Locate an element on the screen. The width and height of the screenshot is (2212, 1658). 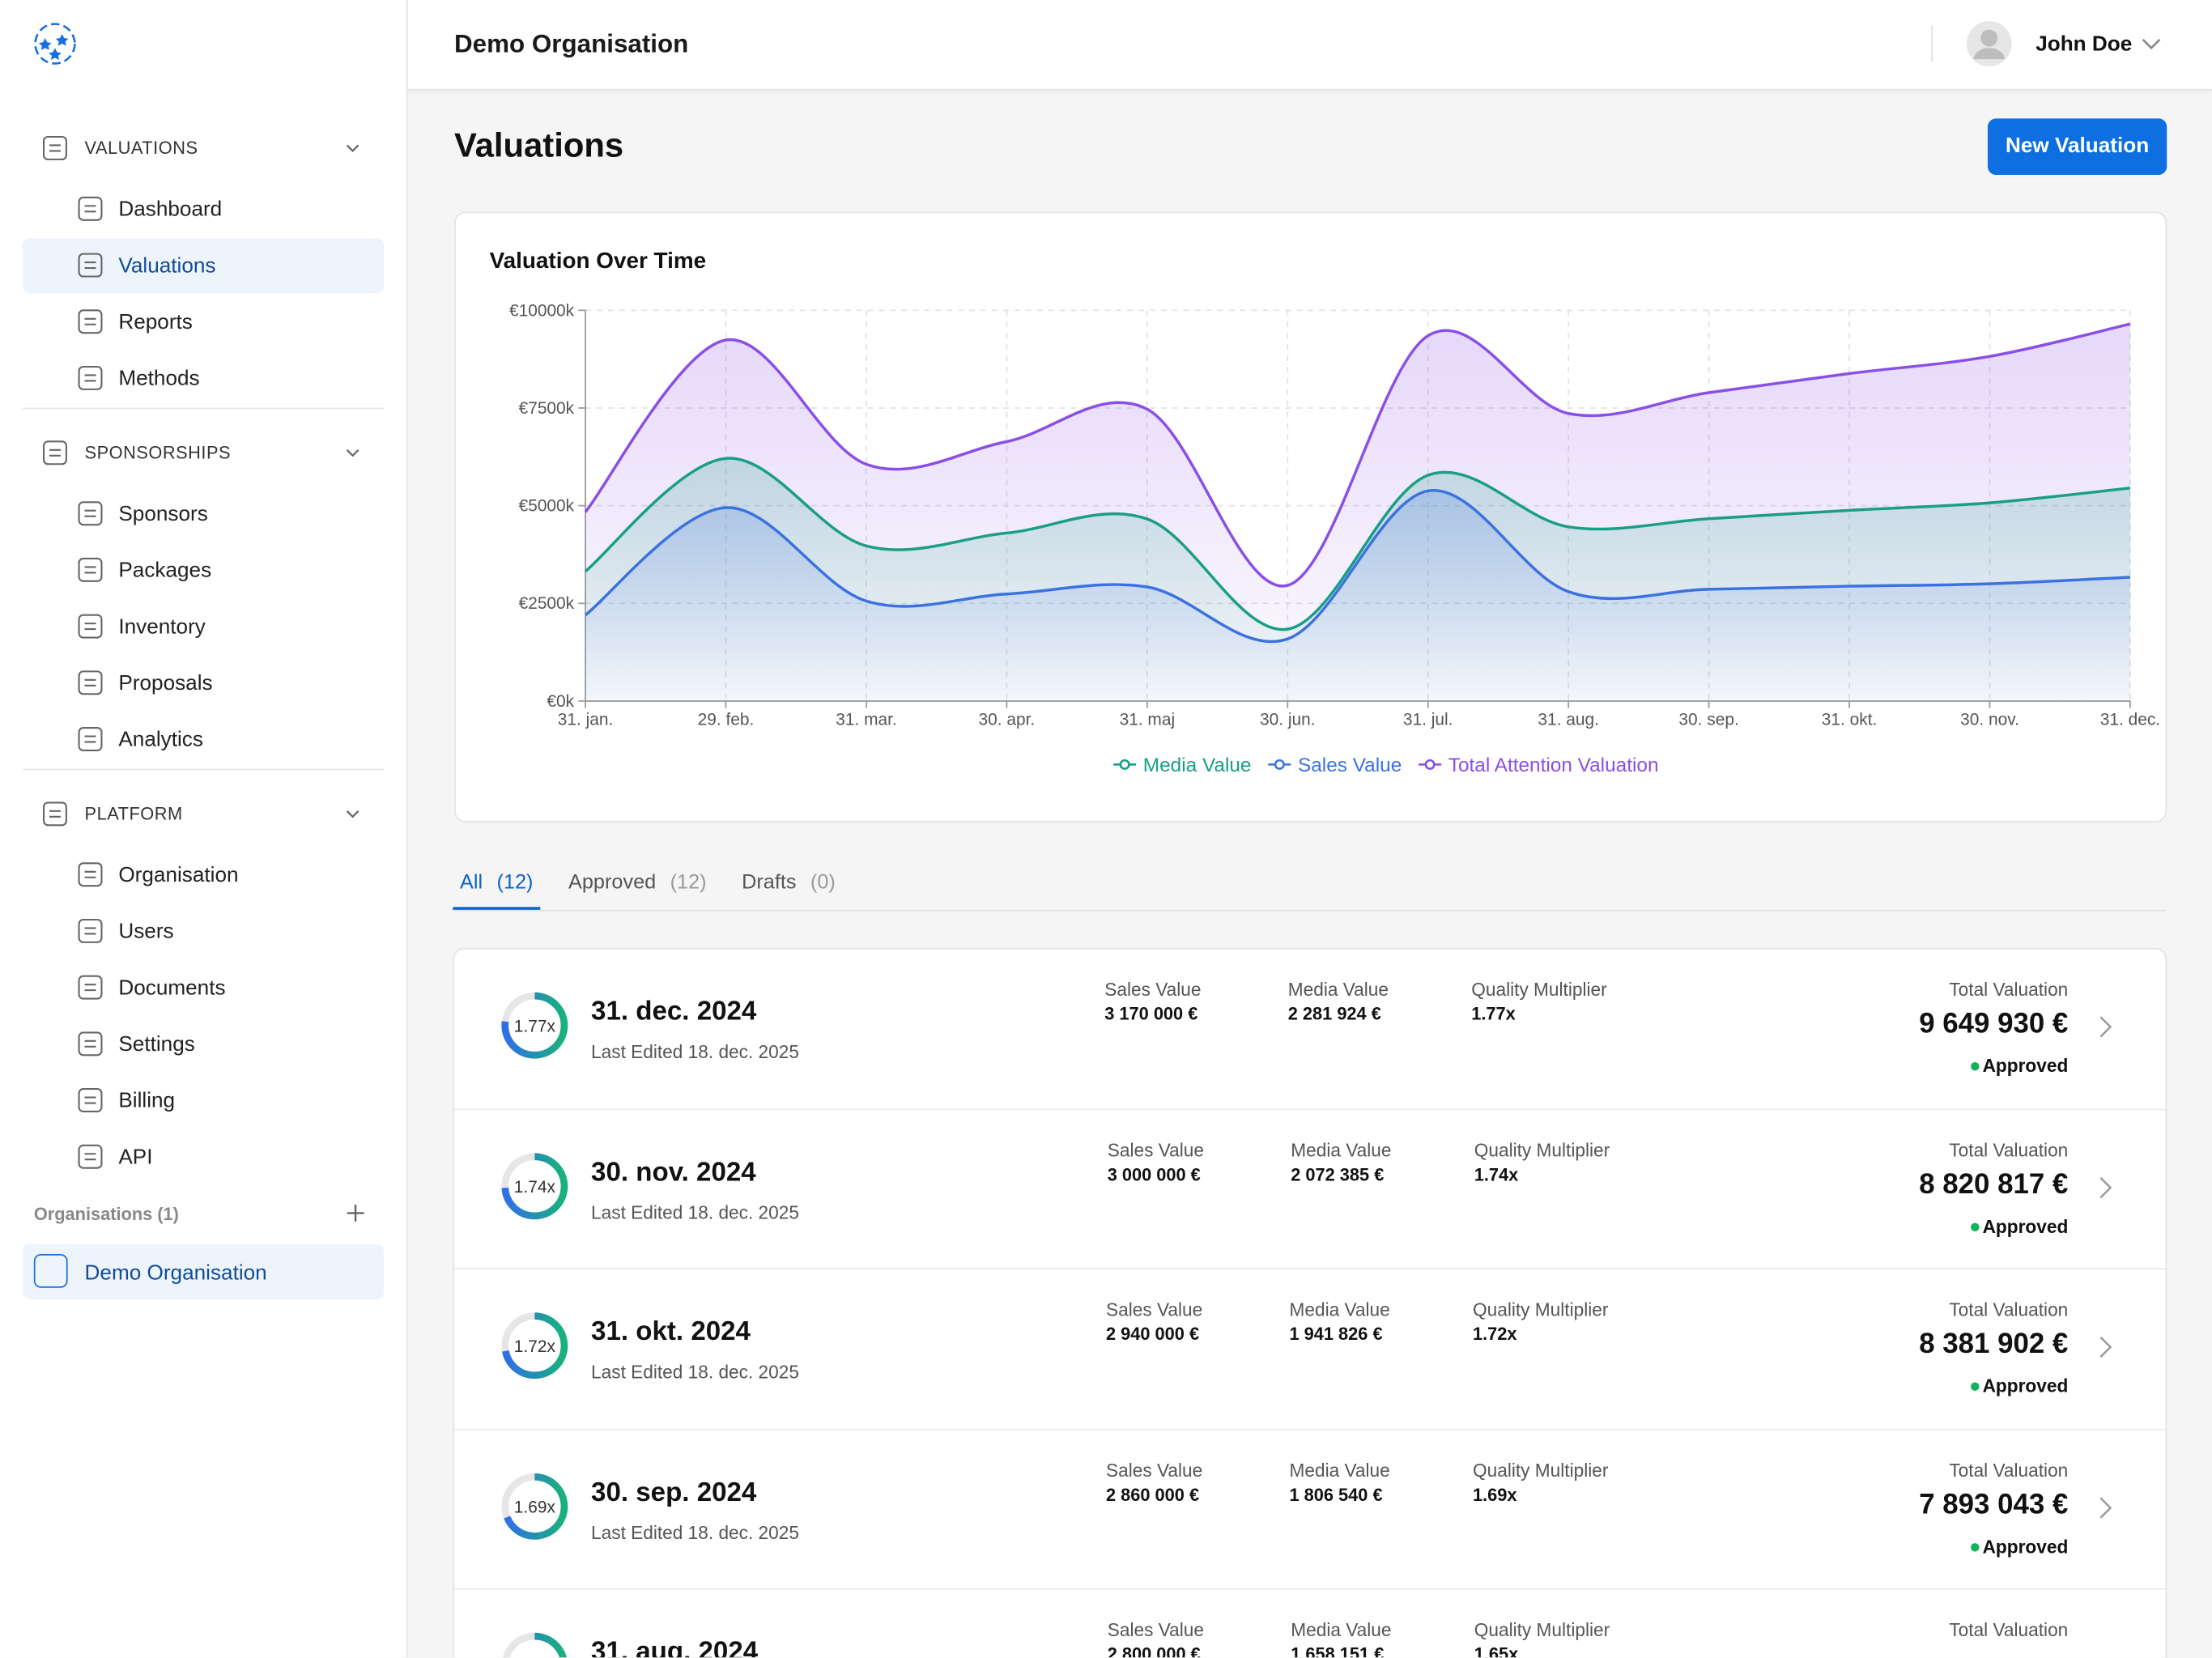
nav-item: Reports is located at coordinates (156, 322).